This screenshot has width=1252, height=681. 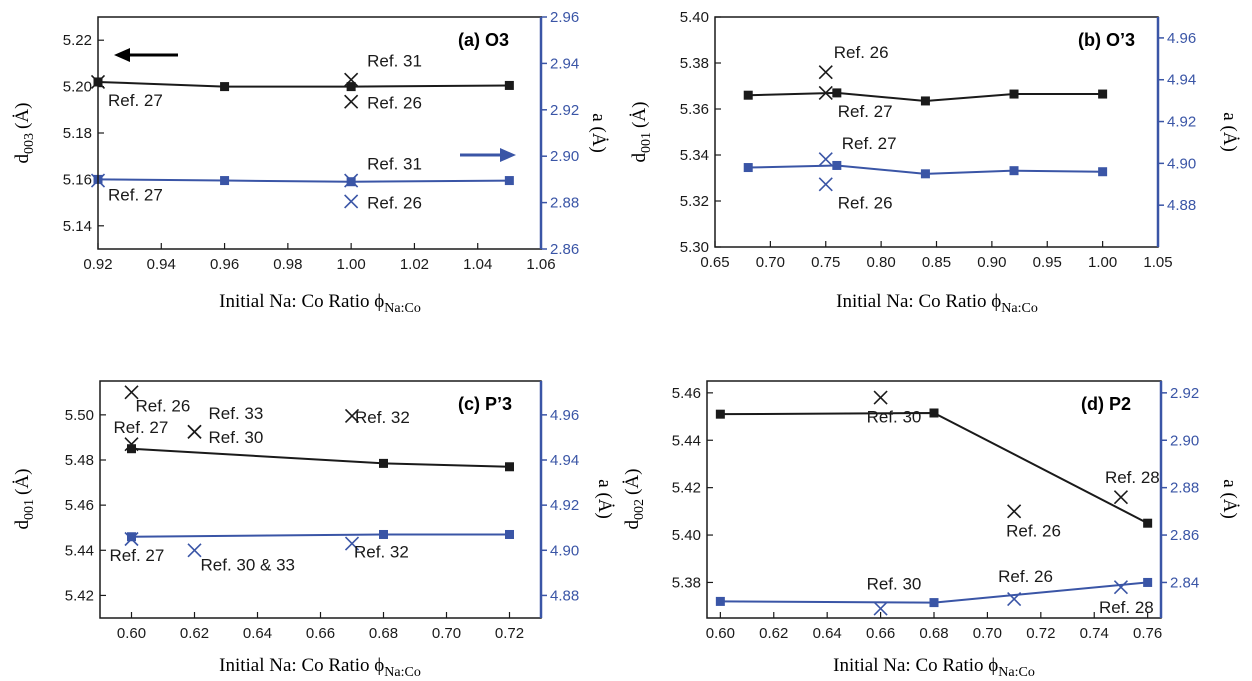 What do you see at coordinates (694, 247) in the screenshot?
I see `y-tick-label: 5.30` at bounding box center [694, 247].